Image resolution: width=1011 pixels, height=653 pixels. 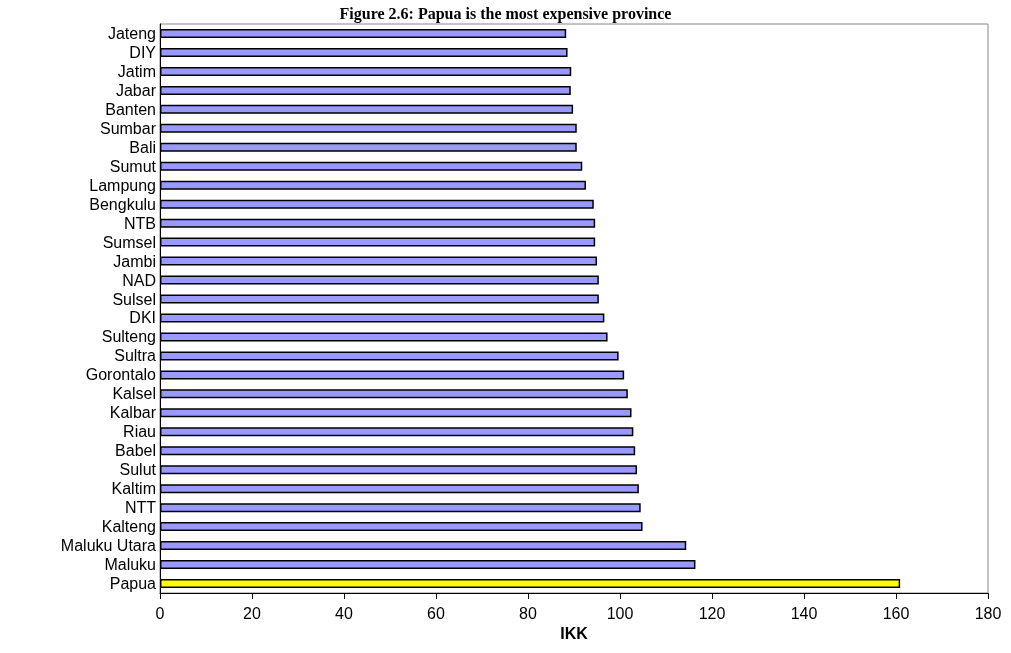 What do you see at coordinates (129, 242) in the screenshot?
I see `y-tick-label: Sumsel` at bounding box center [129, 242].